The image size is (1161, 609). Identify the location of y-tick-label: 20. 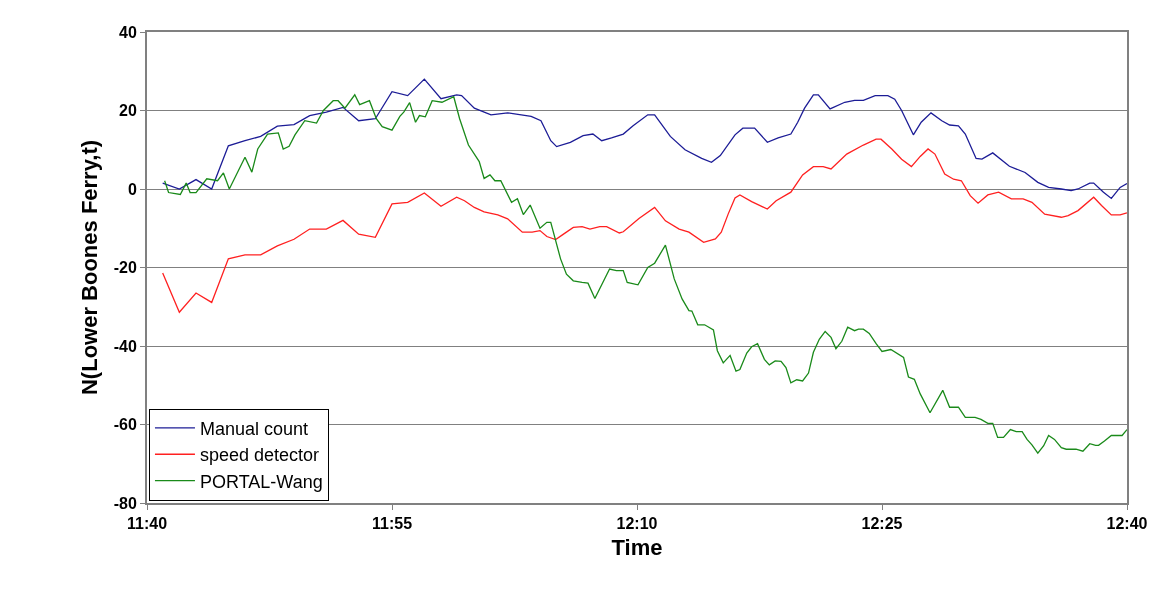
(128, 111).